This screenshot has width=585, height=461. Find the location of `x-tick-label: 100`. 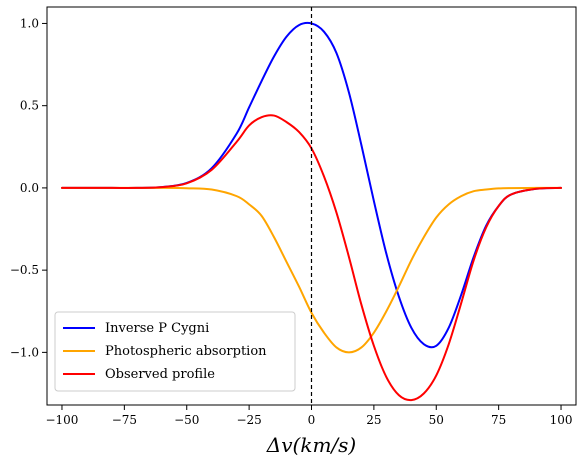

x-tick-label: 100 is located at coordinates (561, 420).